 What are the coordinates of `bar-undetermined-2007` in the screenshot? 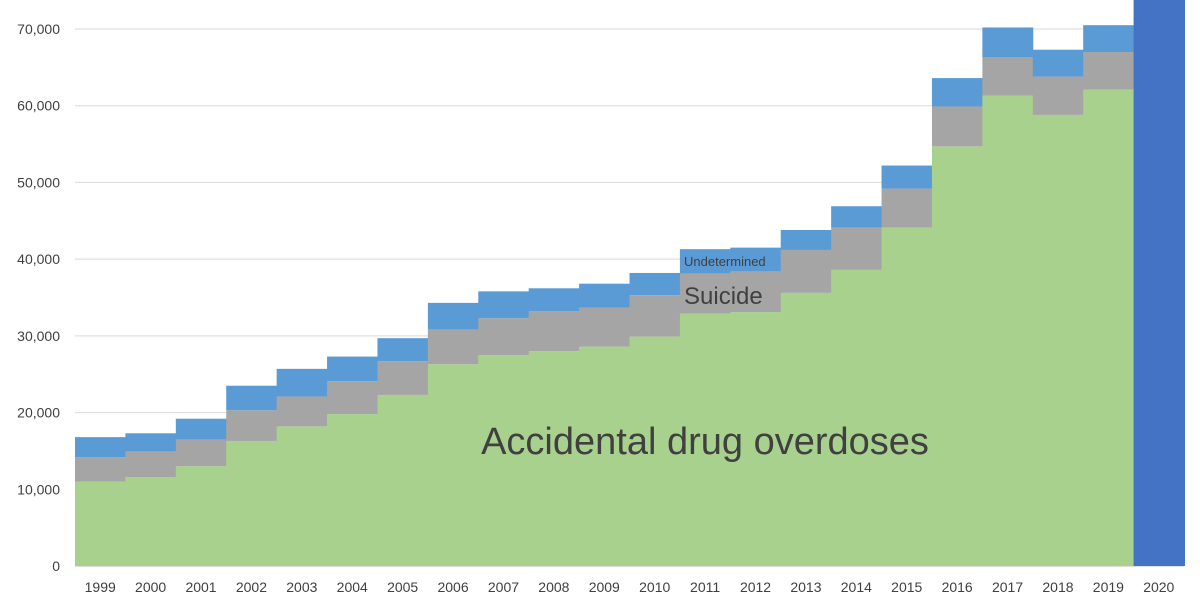 It's located at (504, 305).